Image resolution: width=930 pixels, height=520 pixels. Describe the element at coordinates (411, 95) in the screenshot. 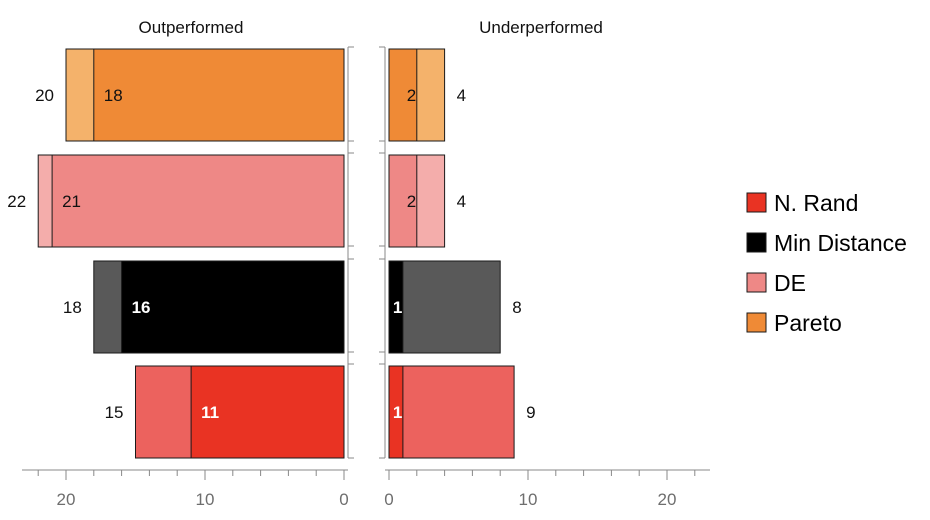

I see `bar-label-inner-underperformed-0: 2` at that location.